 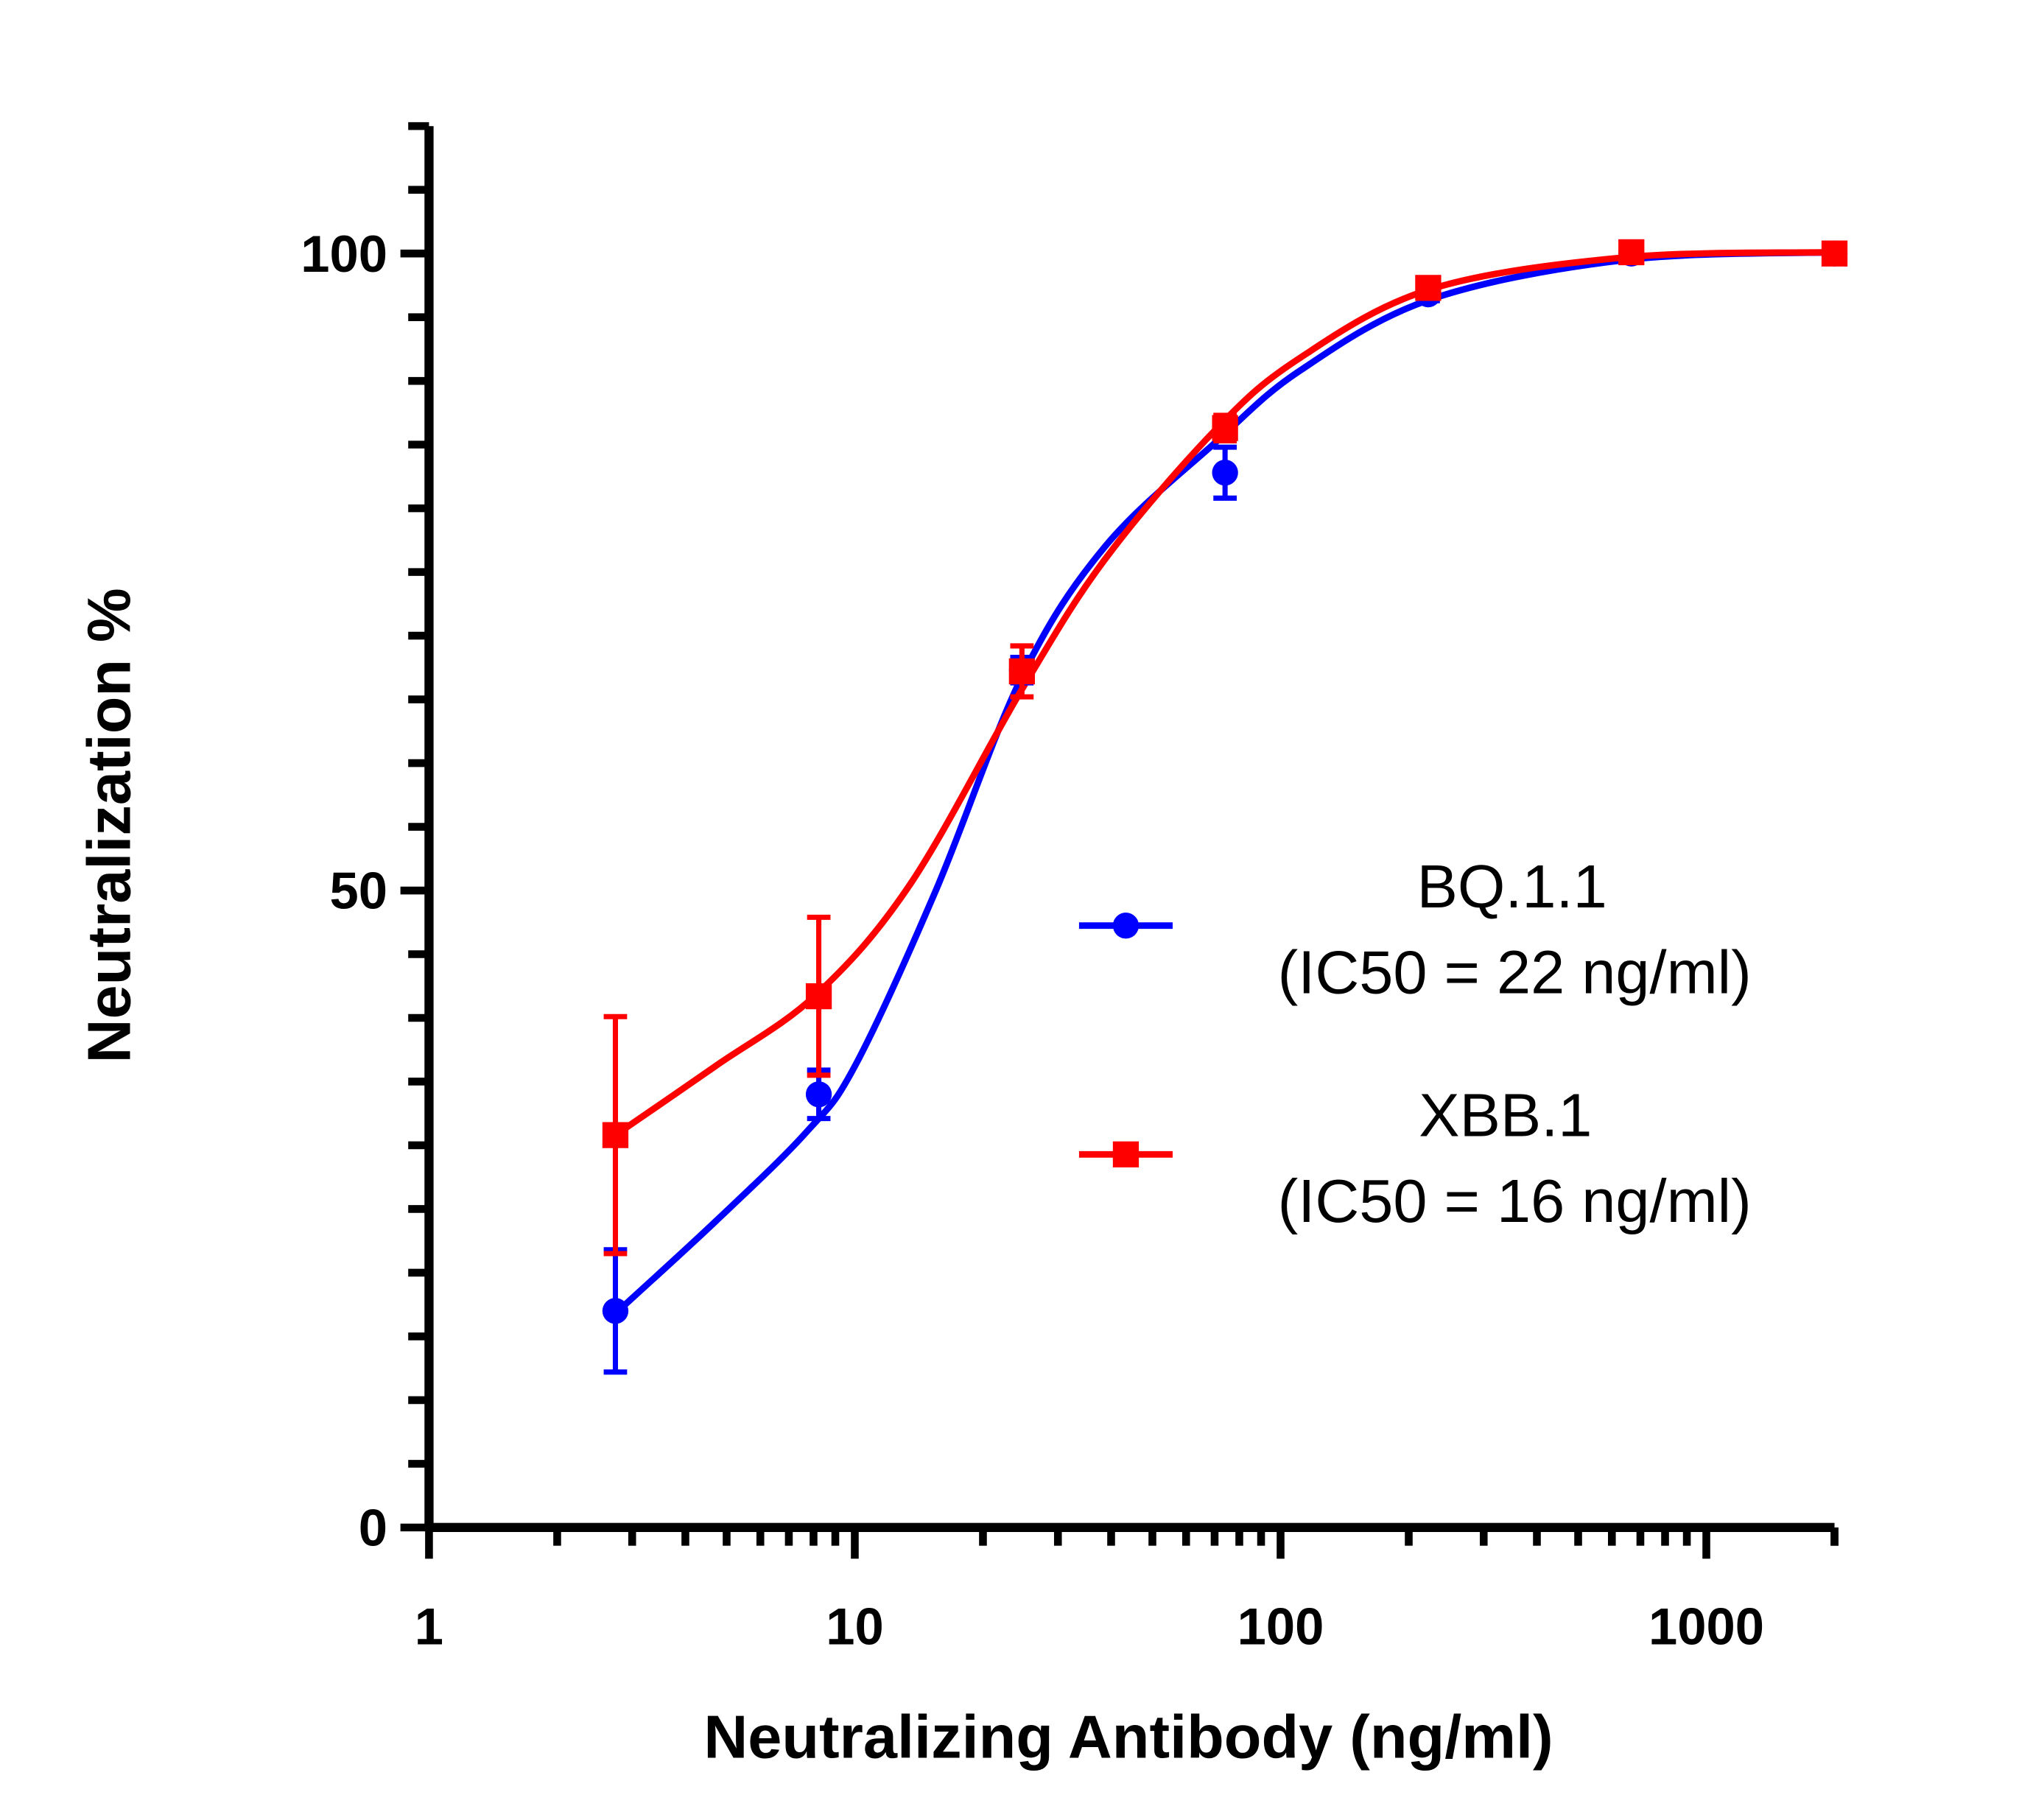 I want to click on y-tick-label: 0, so click(x=373, y=1528).